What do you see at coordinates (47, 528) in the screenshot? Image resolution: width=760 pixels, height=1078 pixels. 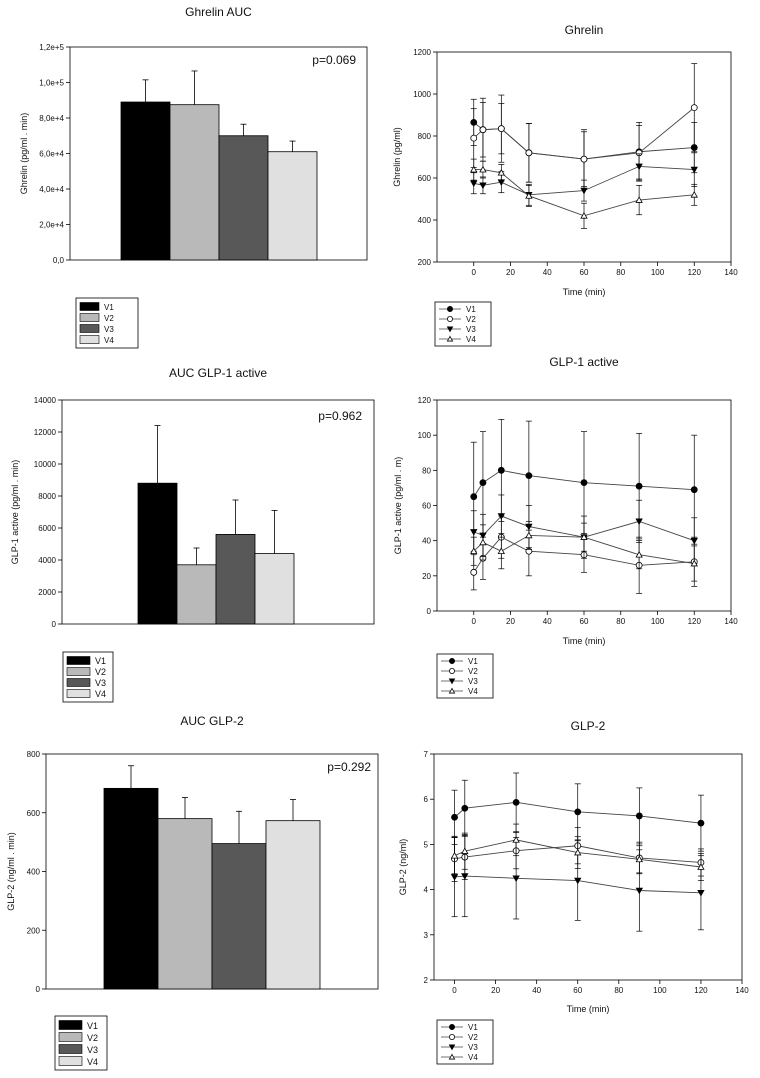 I see `y-tick-label: 6000` at bounding box center [47, 528].